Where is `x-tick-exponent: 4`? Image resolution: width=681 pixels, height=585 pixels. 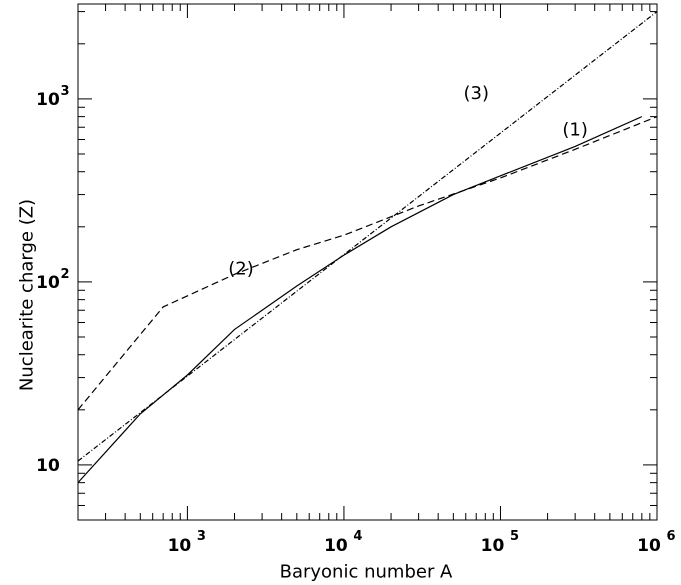
x-tick-exponent: 4 is located at coordinates (357, 536).